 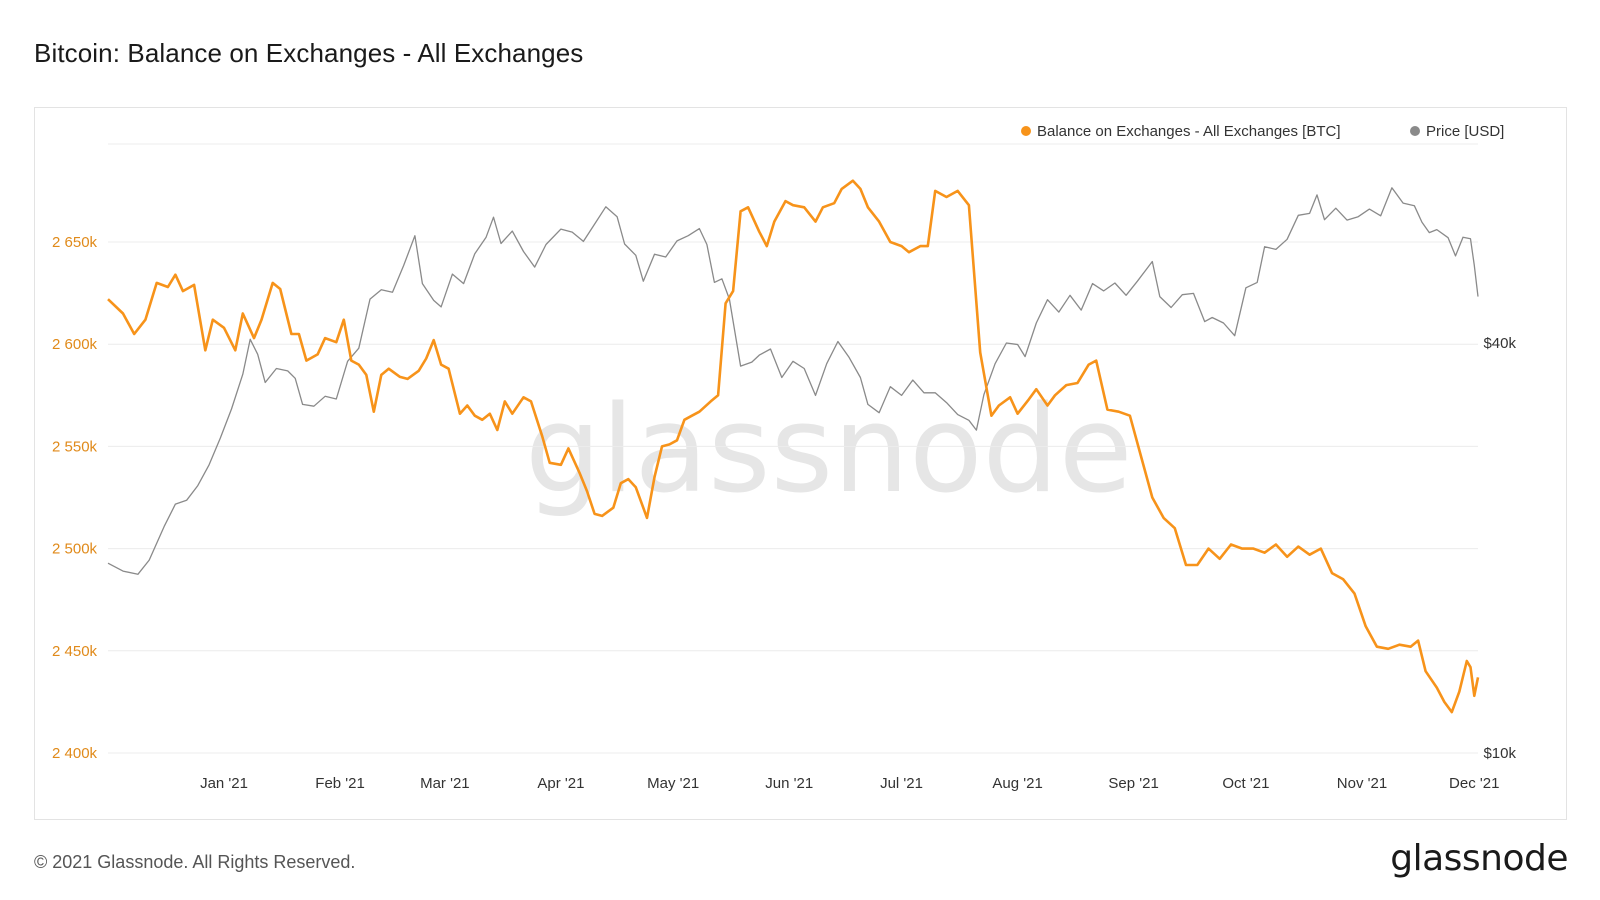 What do you see at coordinates (1465, 131) in the screenshot?
I see `legend-price-label: Price [USD]` at bounding box center [1465, 131].